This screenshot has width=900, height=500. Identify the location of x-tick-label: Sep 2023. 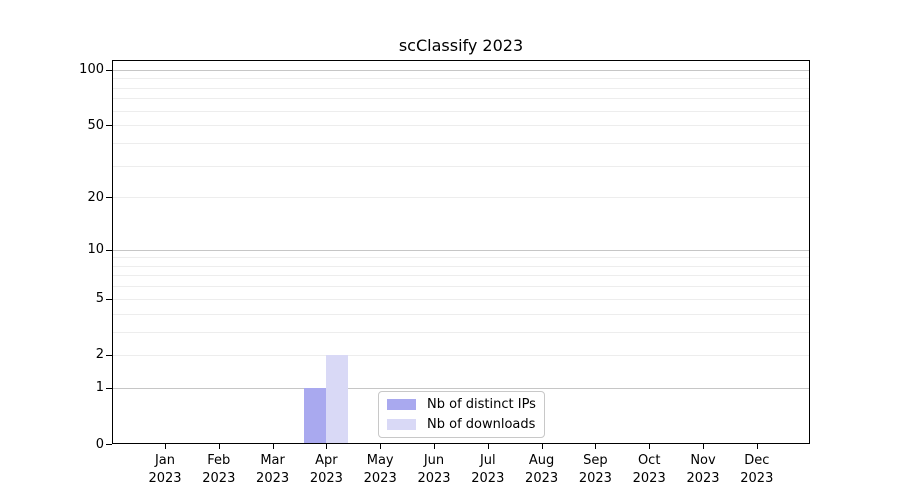
(595, 469).